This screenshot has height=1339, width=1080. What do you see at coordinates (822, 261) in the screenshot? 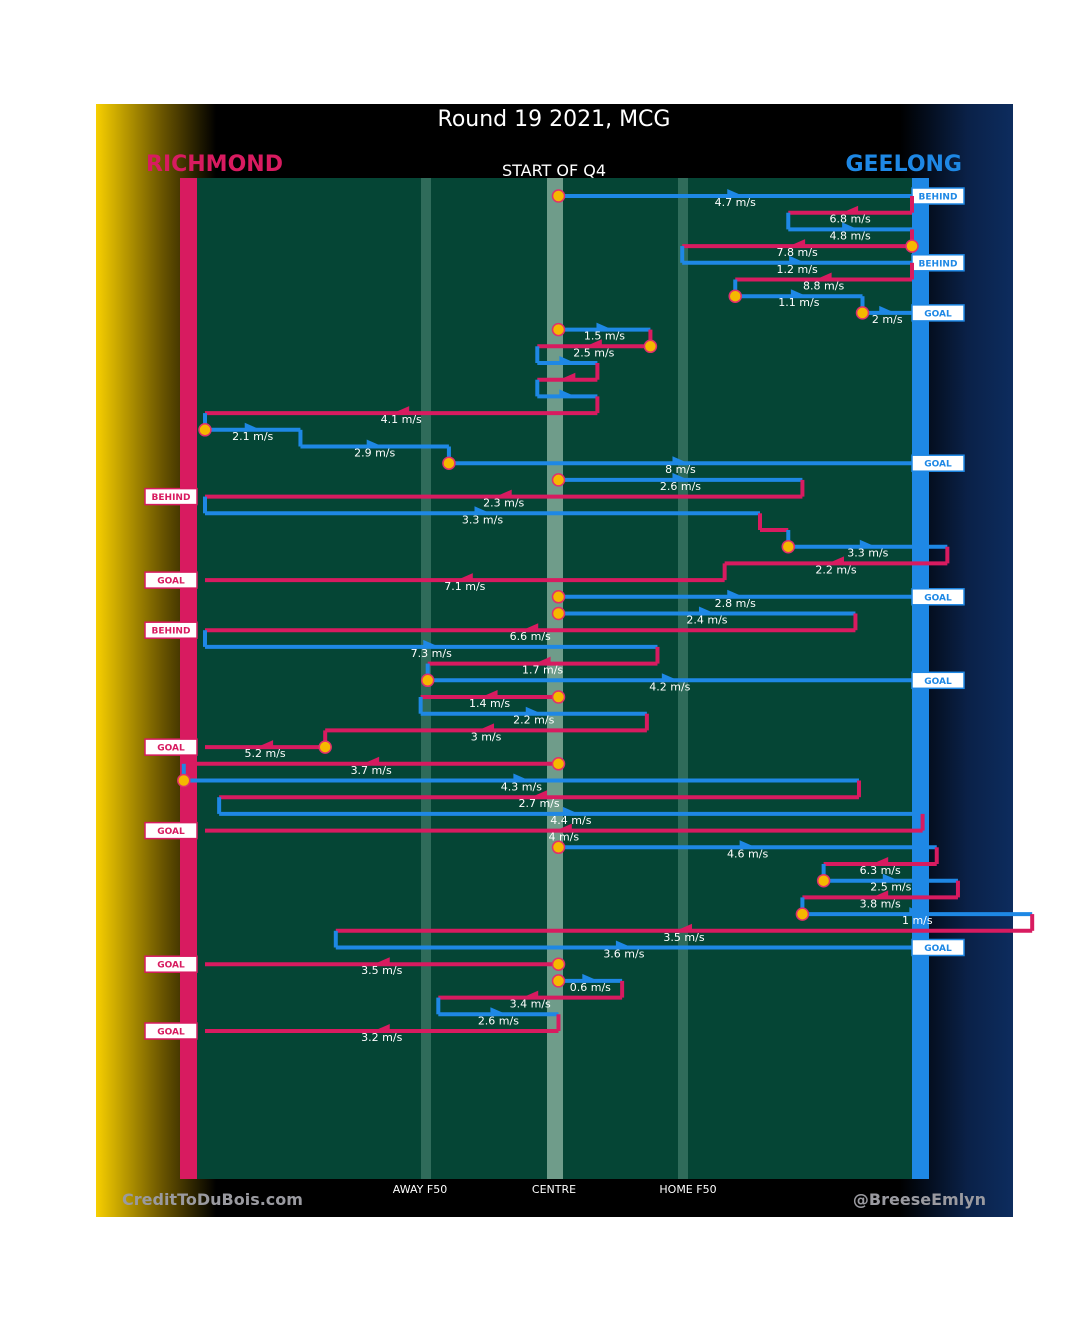
I see `chain-segment: 1.2 m/s BEHIND` at bounding box center [822, 261].